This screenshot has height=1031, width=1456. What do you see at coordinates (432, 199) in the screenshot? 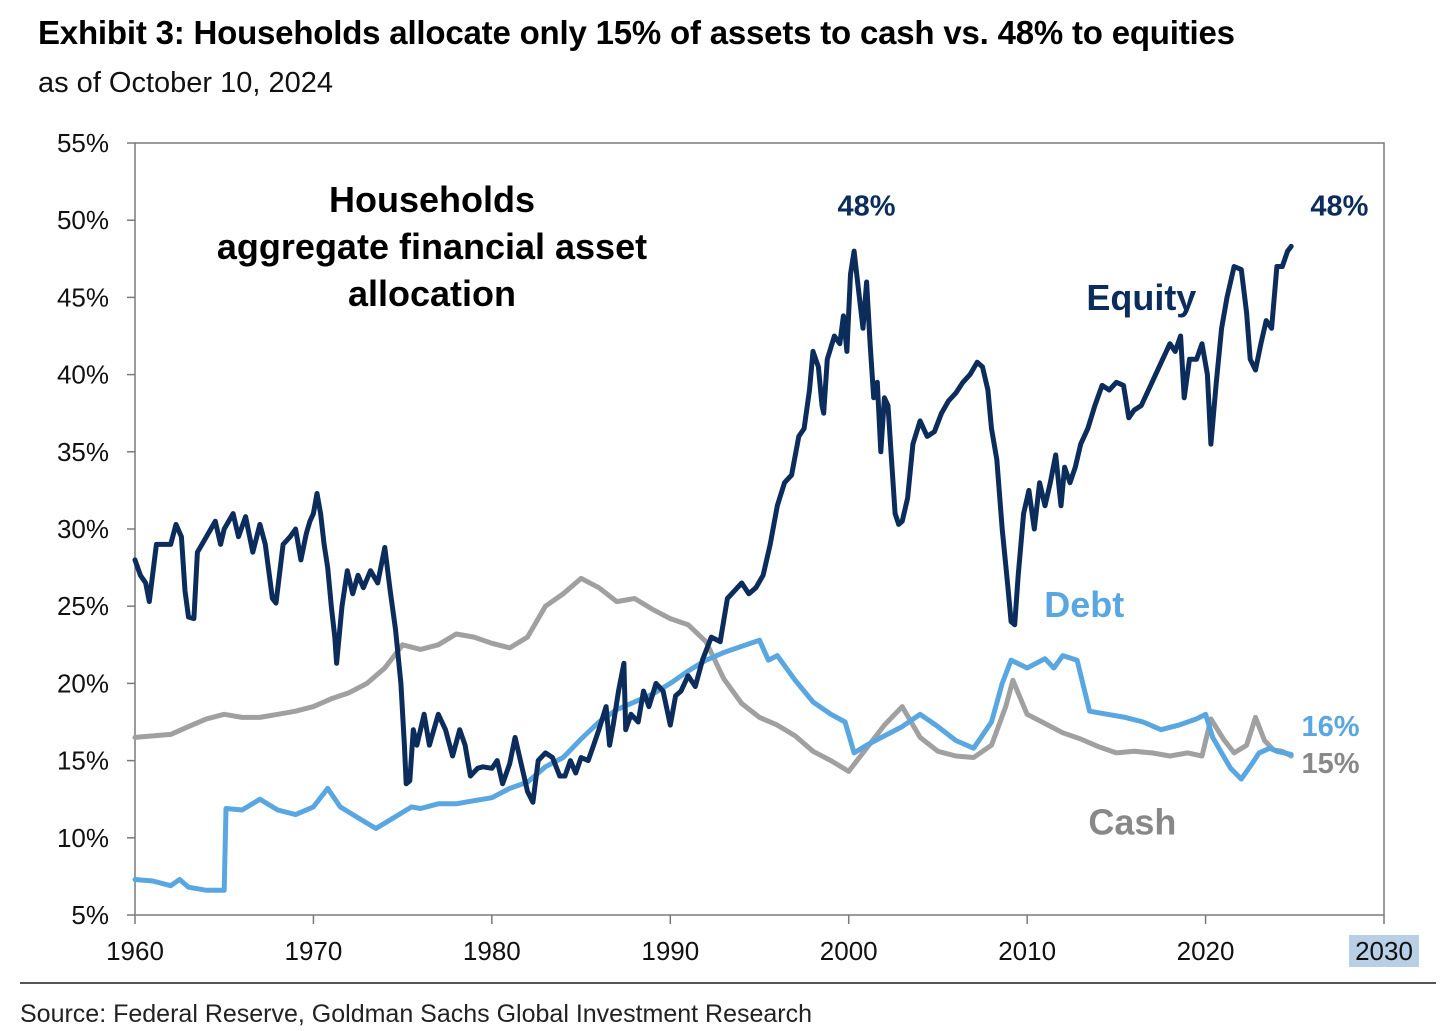
I see `chart-inner-title-line: Households` at bounding box center [432, 199].